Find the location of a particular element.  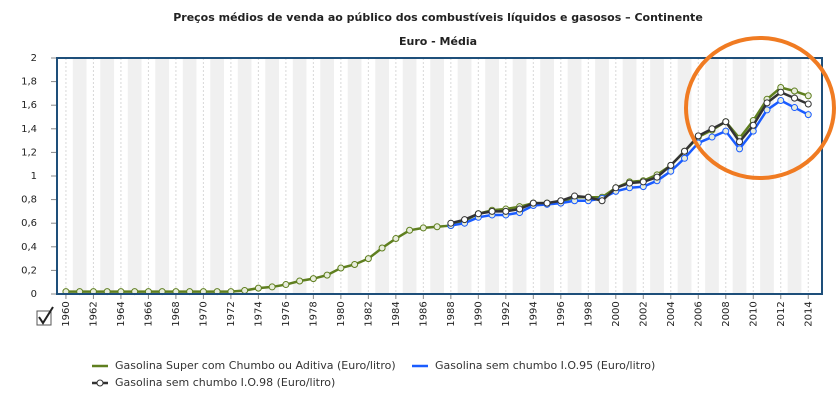

y-tick-label: 1,2 is located at coordinates (29, 152).